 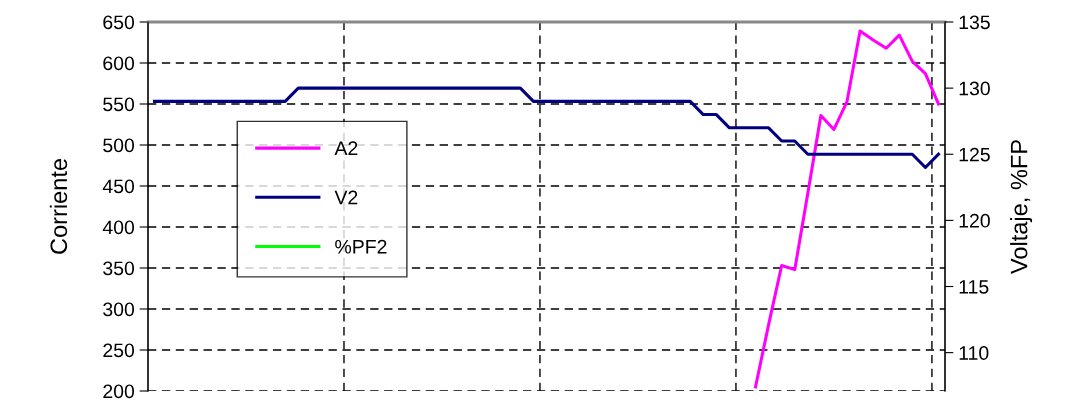 I want to click on y2-tick-label: 135, so click(x=974, y=22).